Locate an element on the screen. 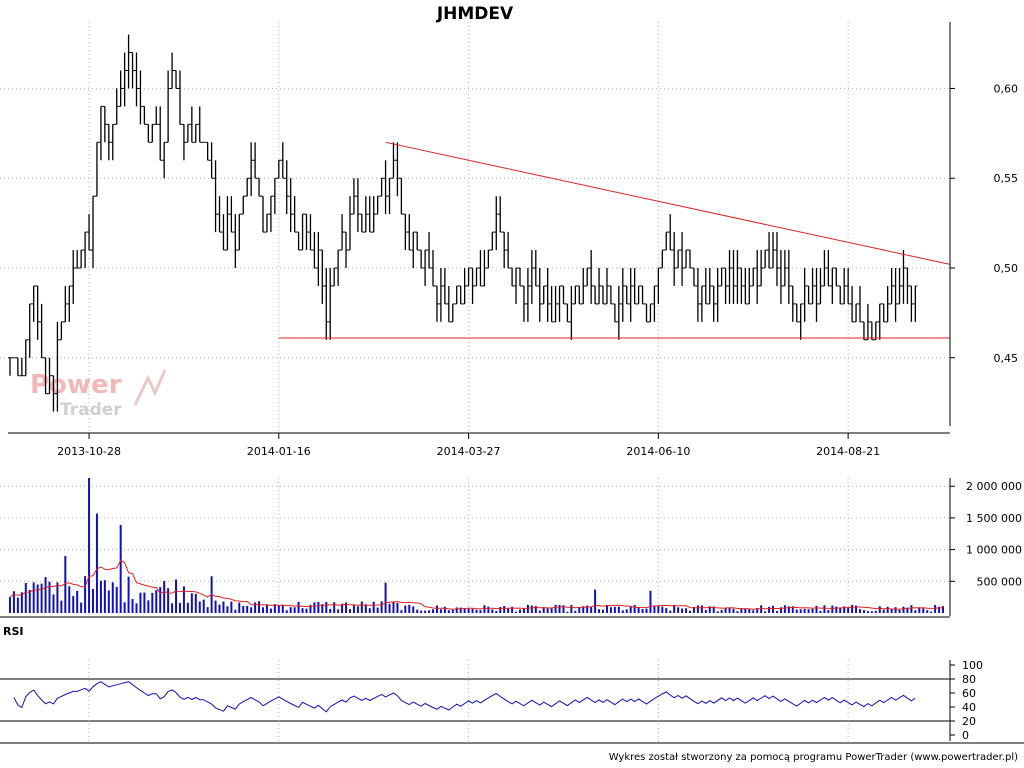 Image resolution: width=1024 pixels, height=768 pixels. date-tick-label: 2014-01-16 is located at coordinates (279, 451).